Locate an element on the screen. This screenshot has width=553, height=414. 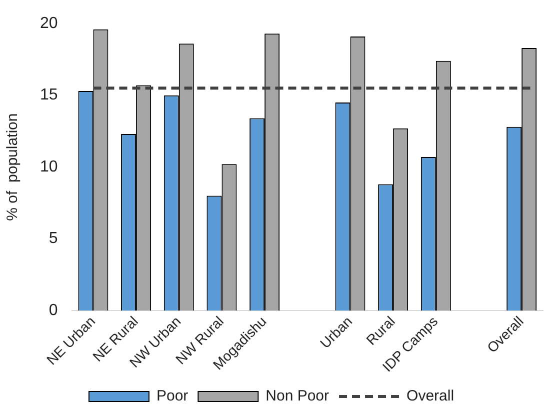
y-tick-label: 5 is located at coordinates (53, 239).